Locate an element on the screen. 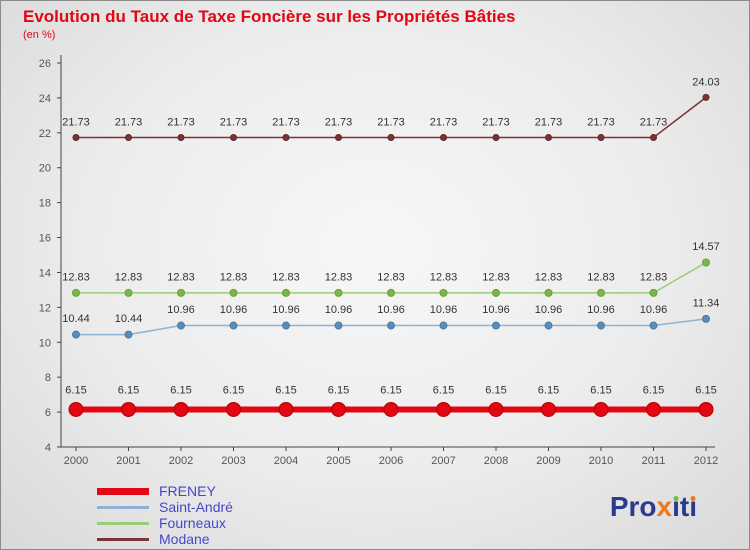  x-tick-label: 2011 is located at coordinates (654, 461).